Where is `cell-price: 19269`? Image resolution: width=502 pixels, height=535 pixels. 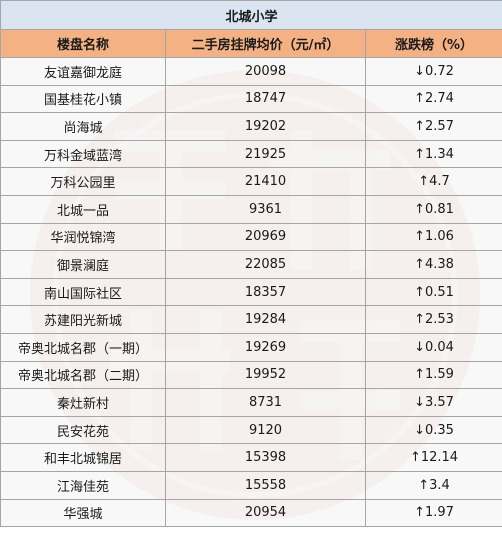 cell-price: 19269 is located at coordinates (265, 347).